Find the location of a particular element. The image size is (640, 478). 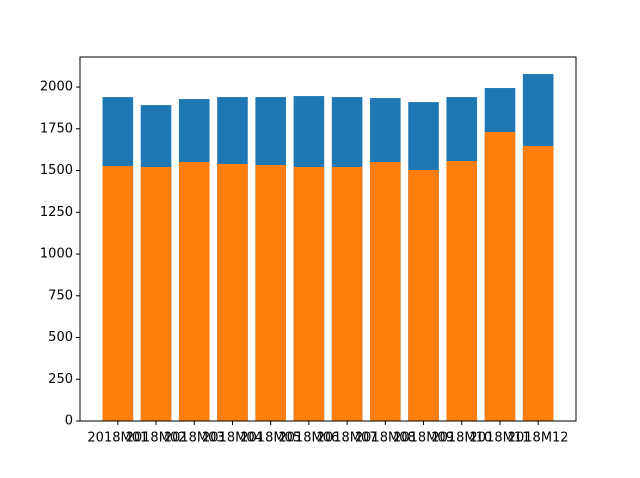

x-tick-label: 2018M03 is located at coordinates (194, 438).